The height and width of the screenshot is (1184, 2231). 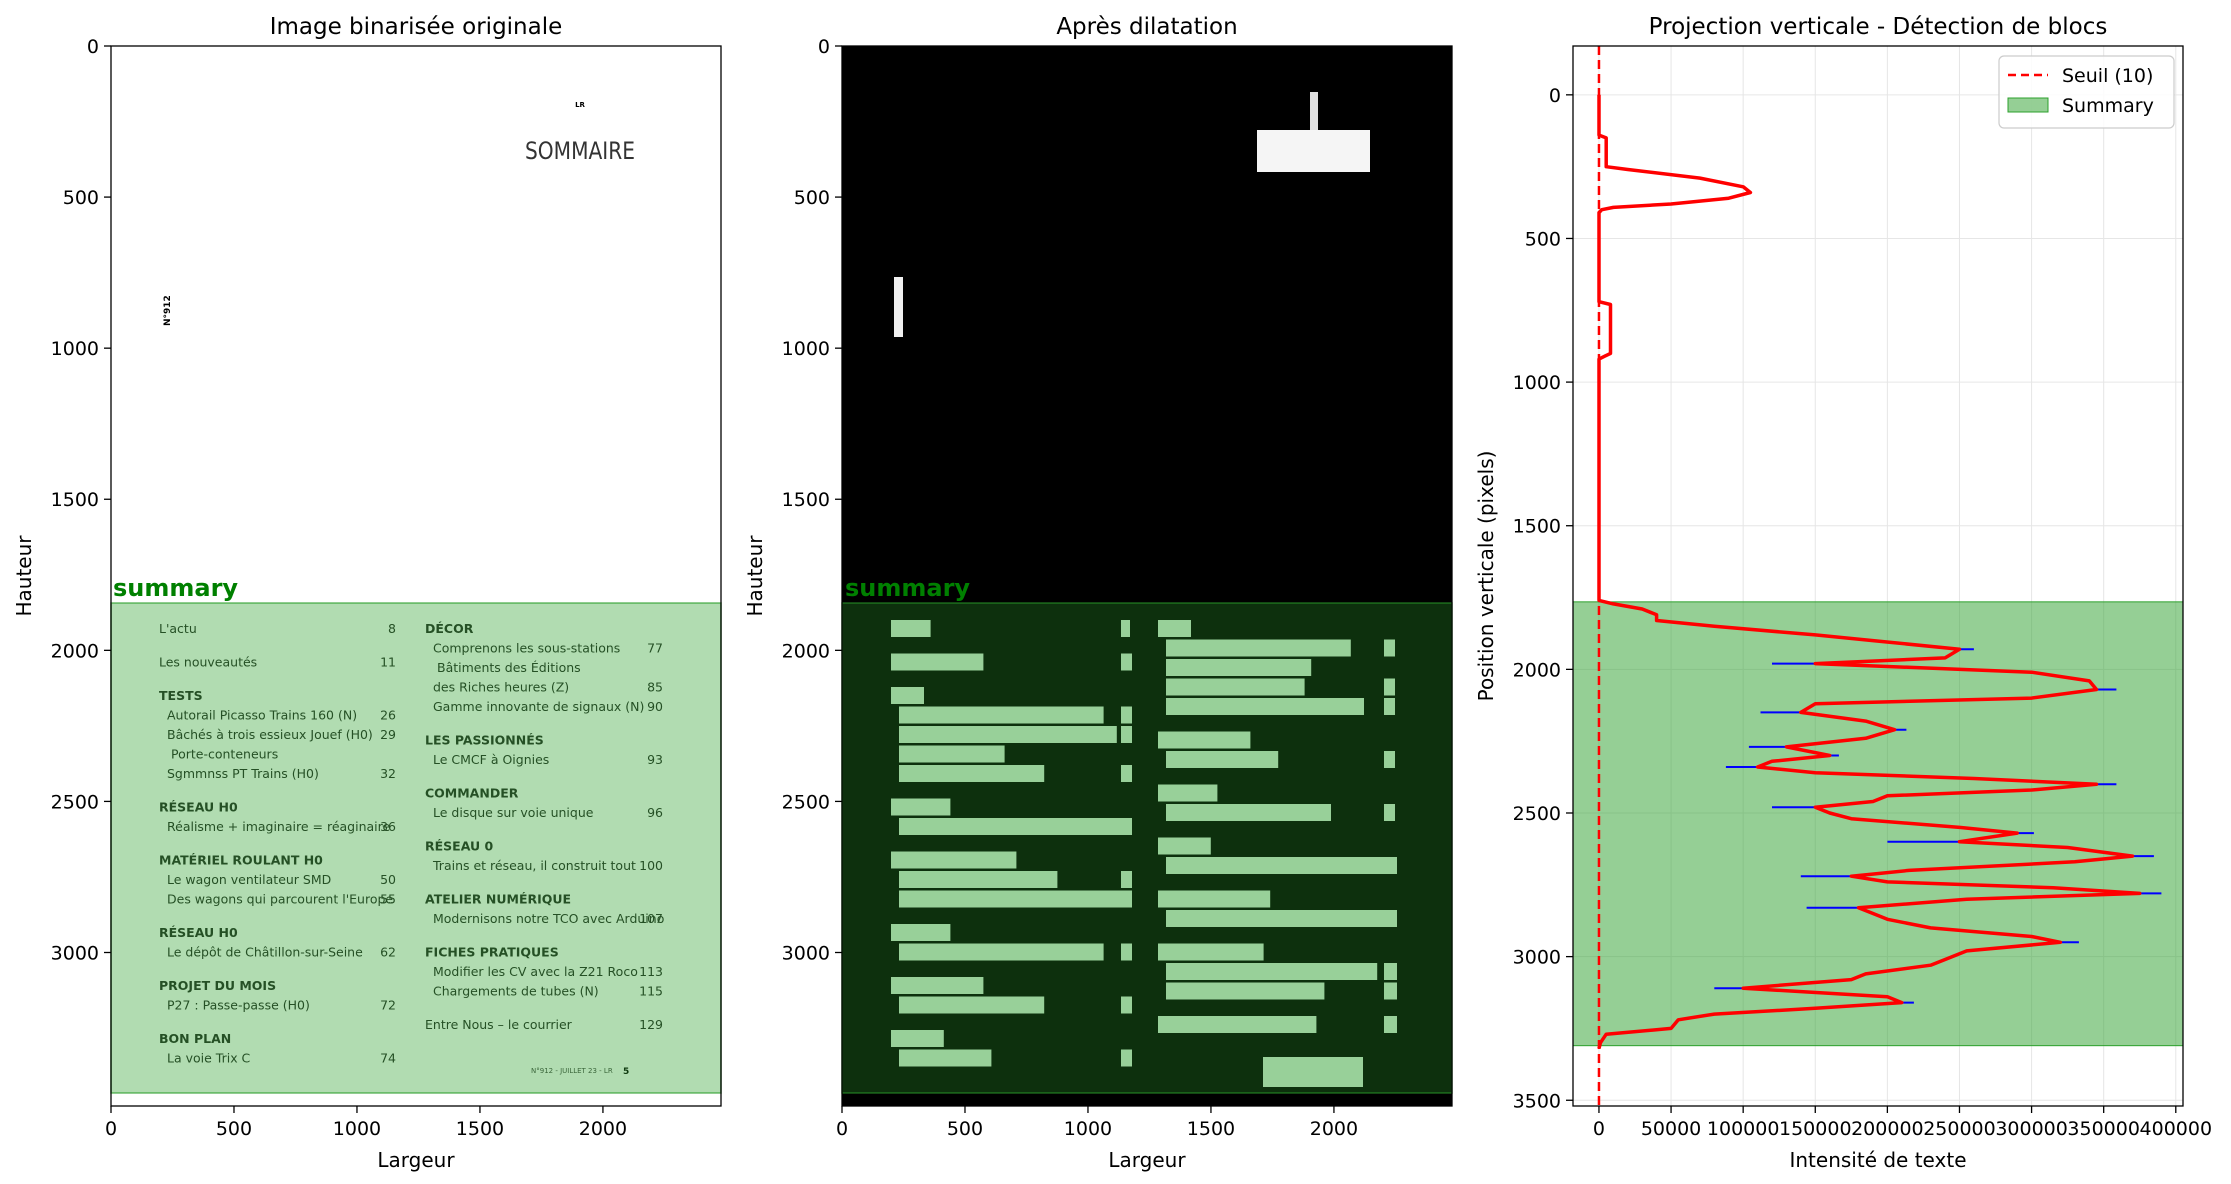 I want to click on panel-2-xtick-label: 0, so click(x=842, y=1129).